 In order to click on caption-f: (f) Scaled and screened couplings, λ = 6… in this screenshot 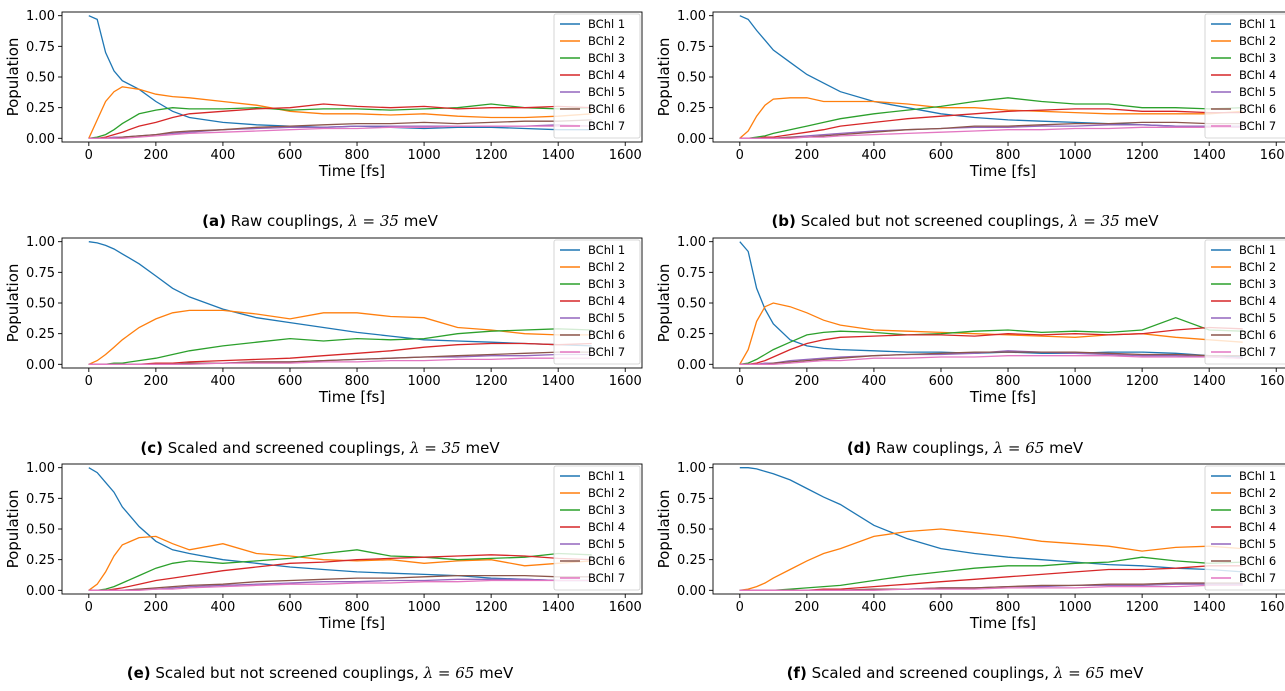, I will do `click(965, 673)`.